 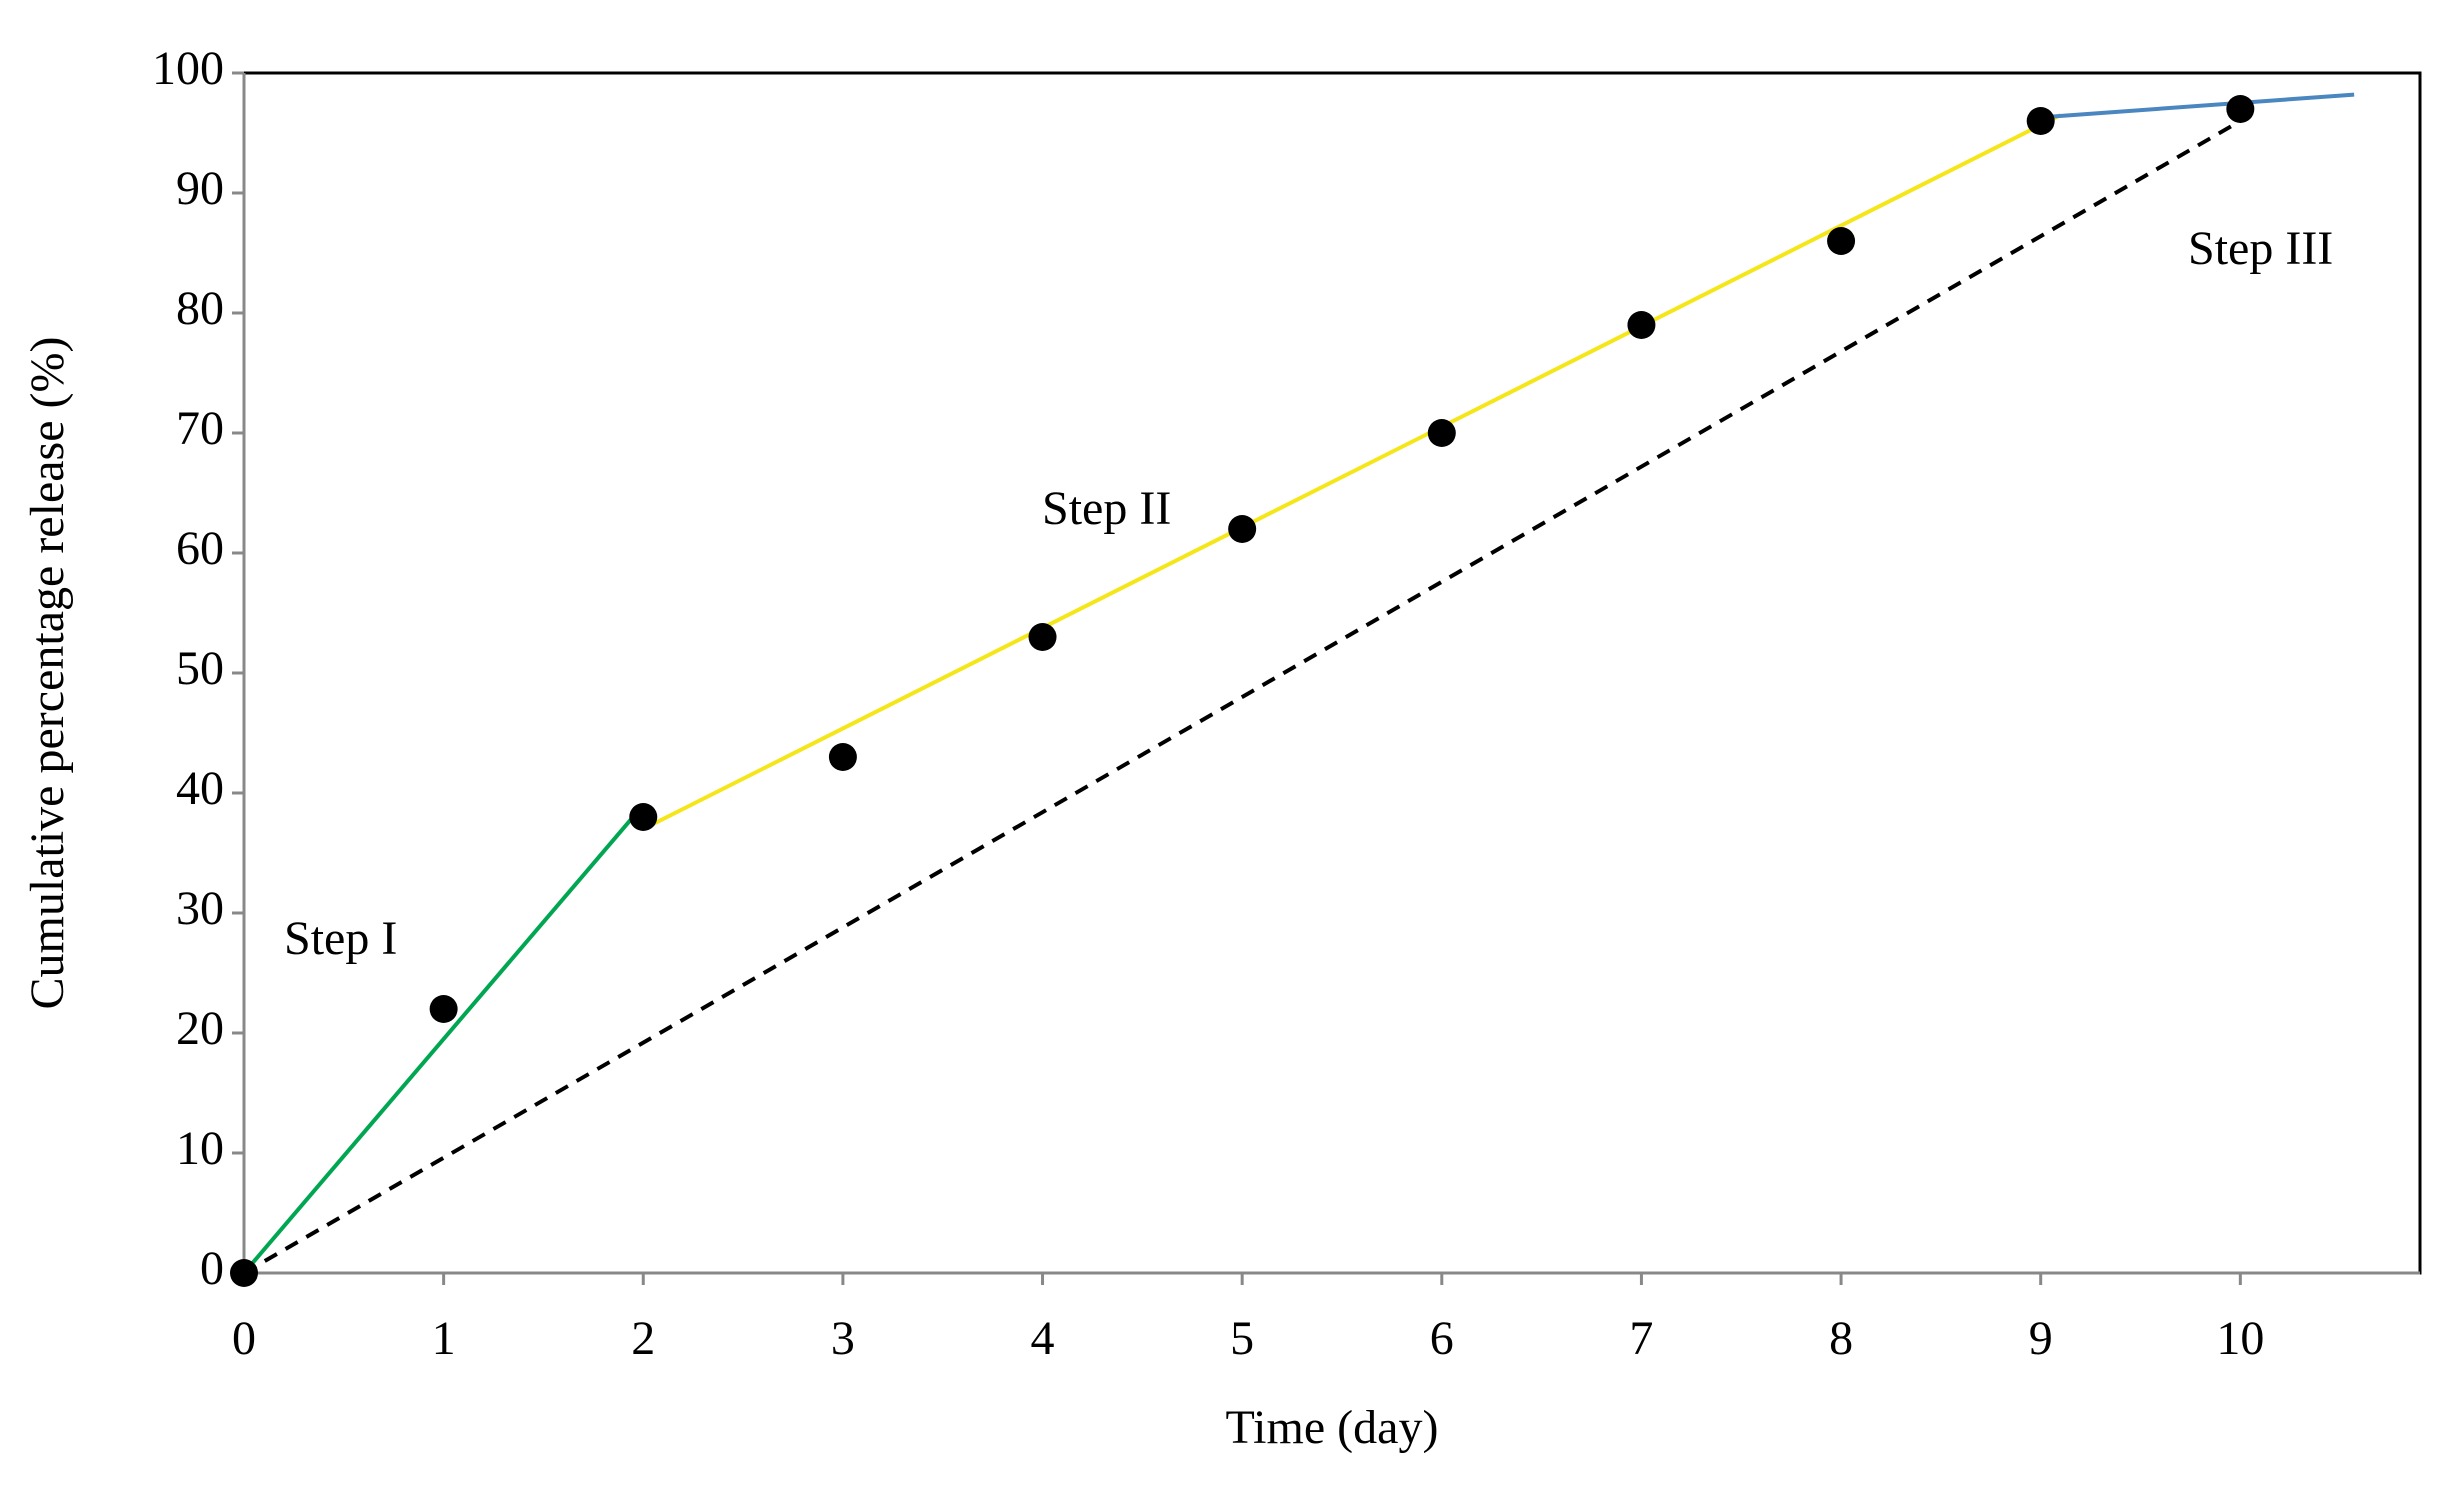 I want to click on y-tick-label: 100, so click(x=188, y=68).